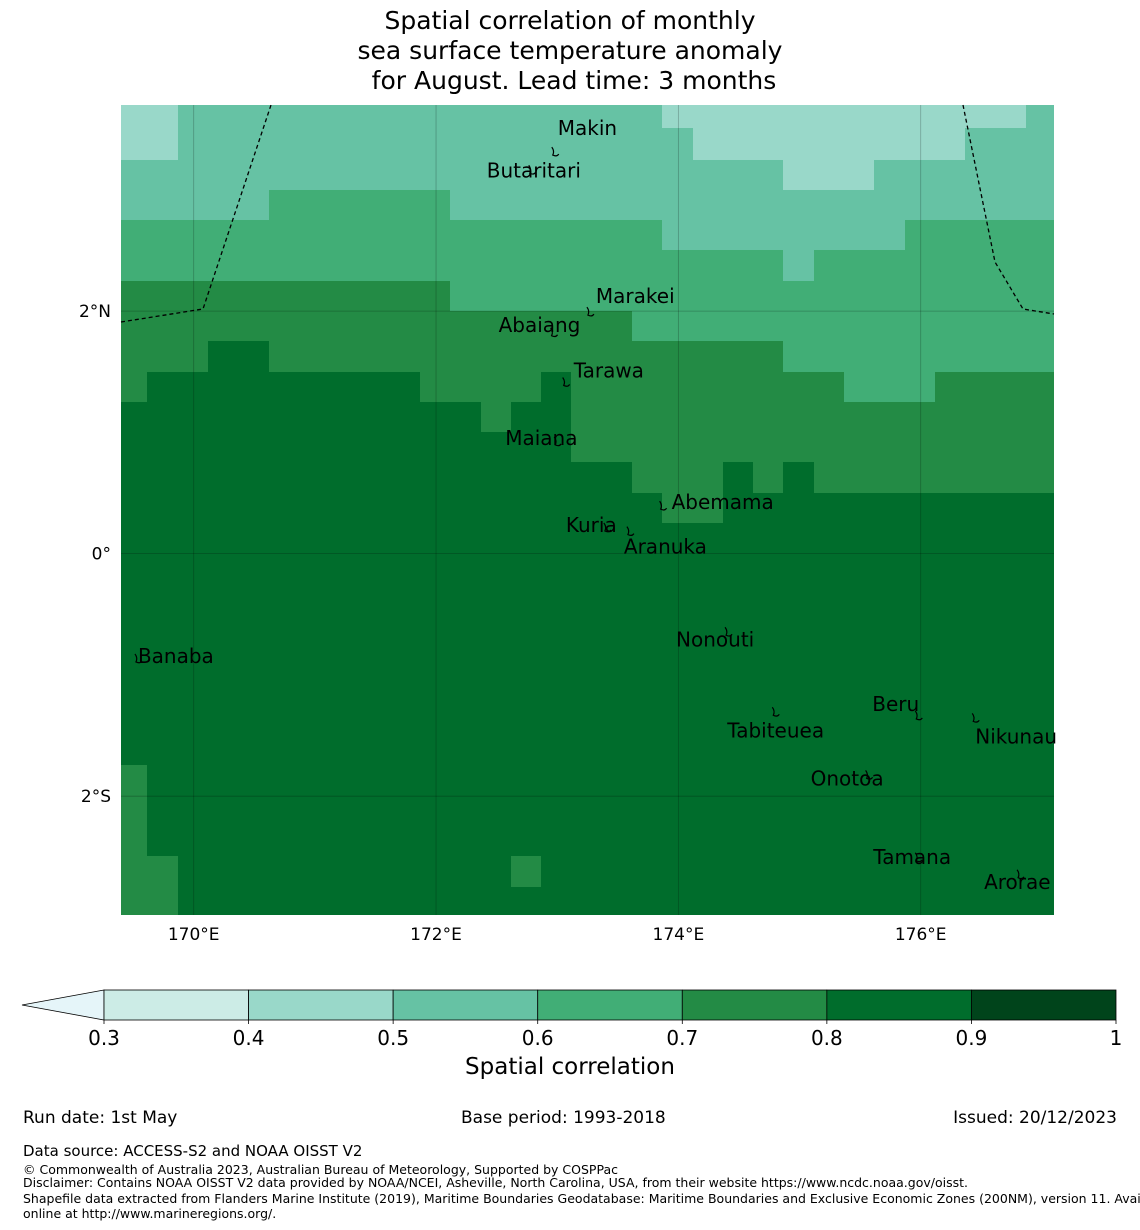 The height and width of the screenshot is (1230, 1140). I want to click on island-label: Abaiang, so click(540, 325).